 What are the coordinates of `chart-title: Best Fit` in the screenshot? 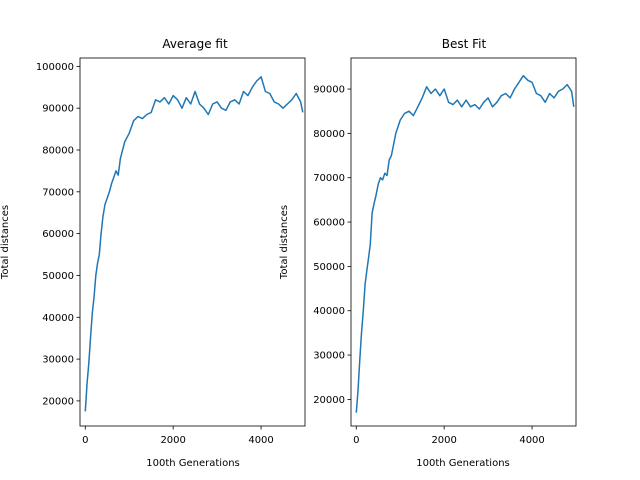 It's located at (464, 44).